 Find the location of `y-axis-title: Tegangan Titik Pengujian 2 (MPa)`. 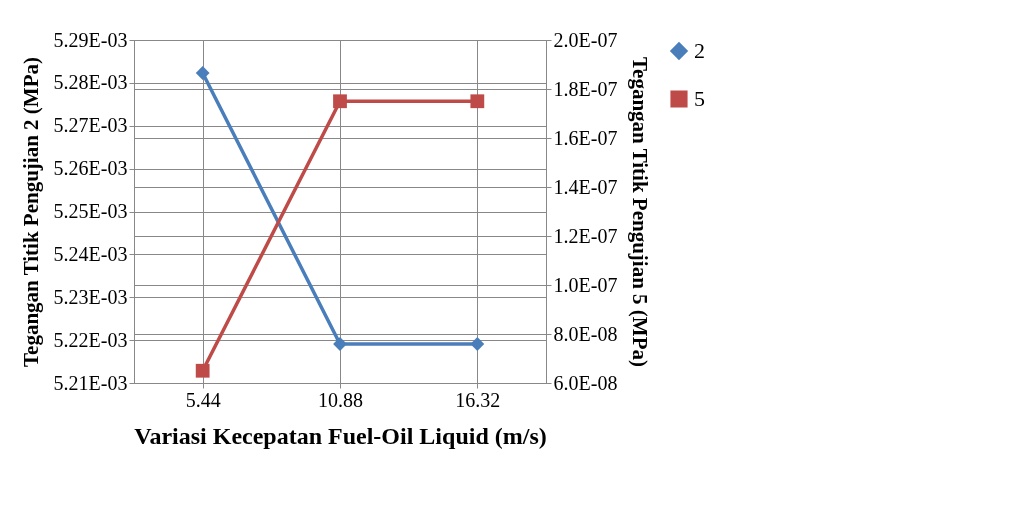

y-axis-title: Tegangan Titik Pengujian 2 (MPa) is located at coordinates (30, 212).